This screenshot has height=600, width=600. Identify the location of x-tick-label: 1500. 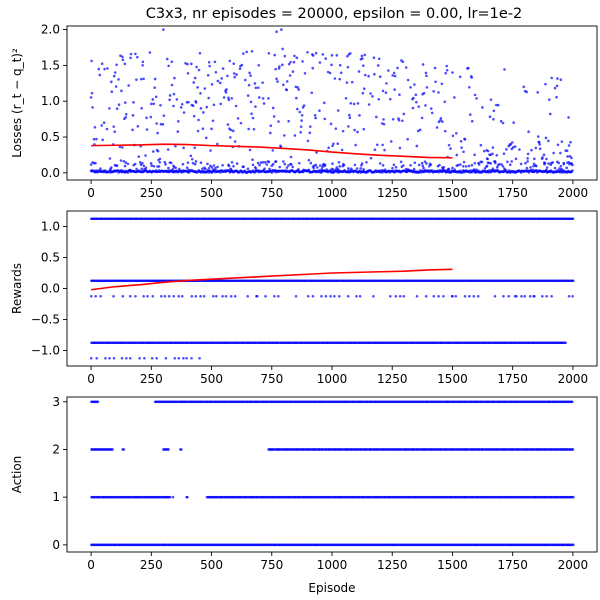
(452, 193).